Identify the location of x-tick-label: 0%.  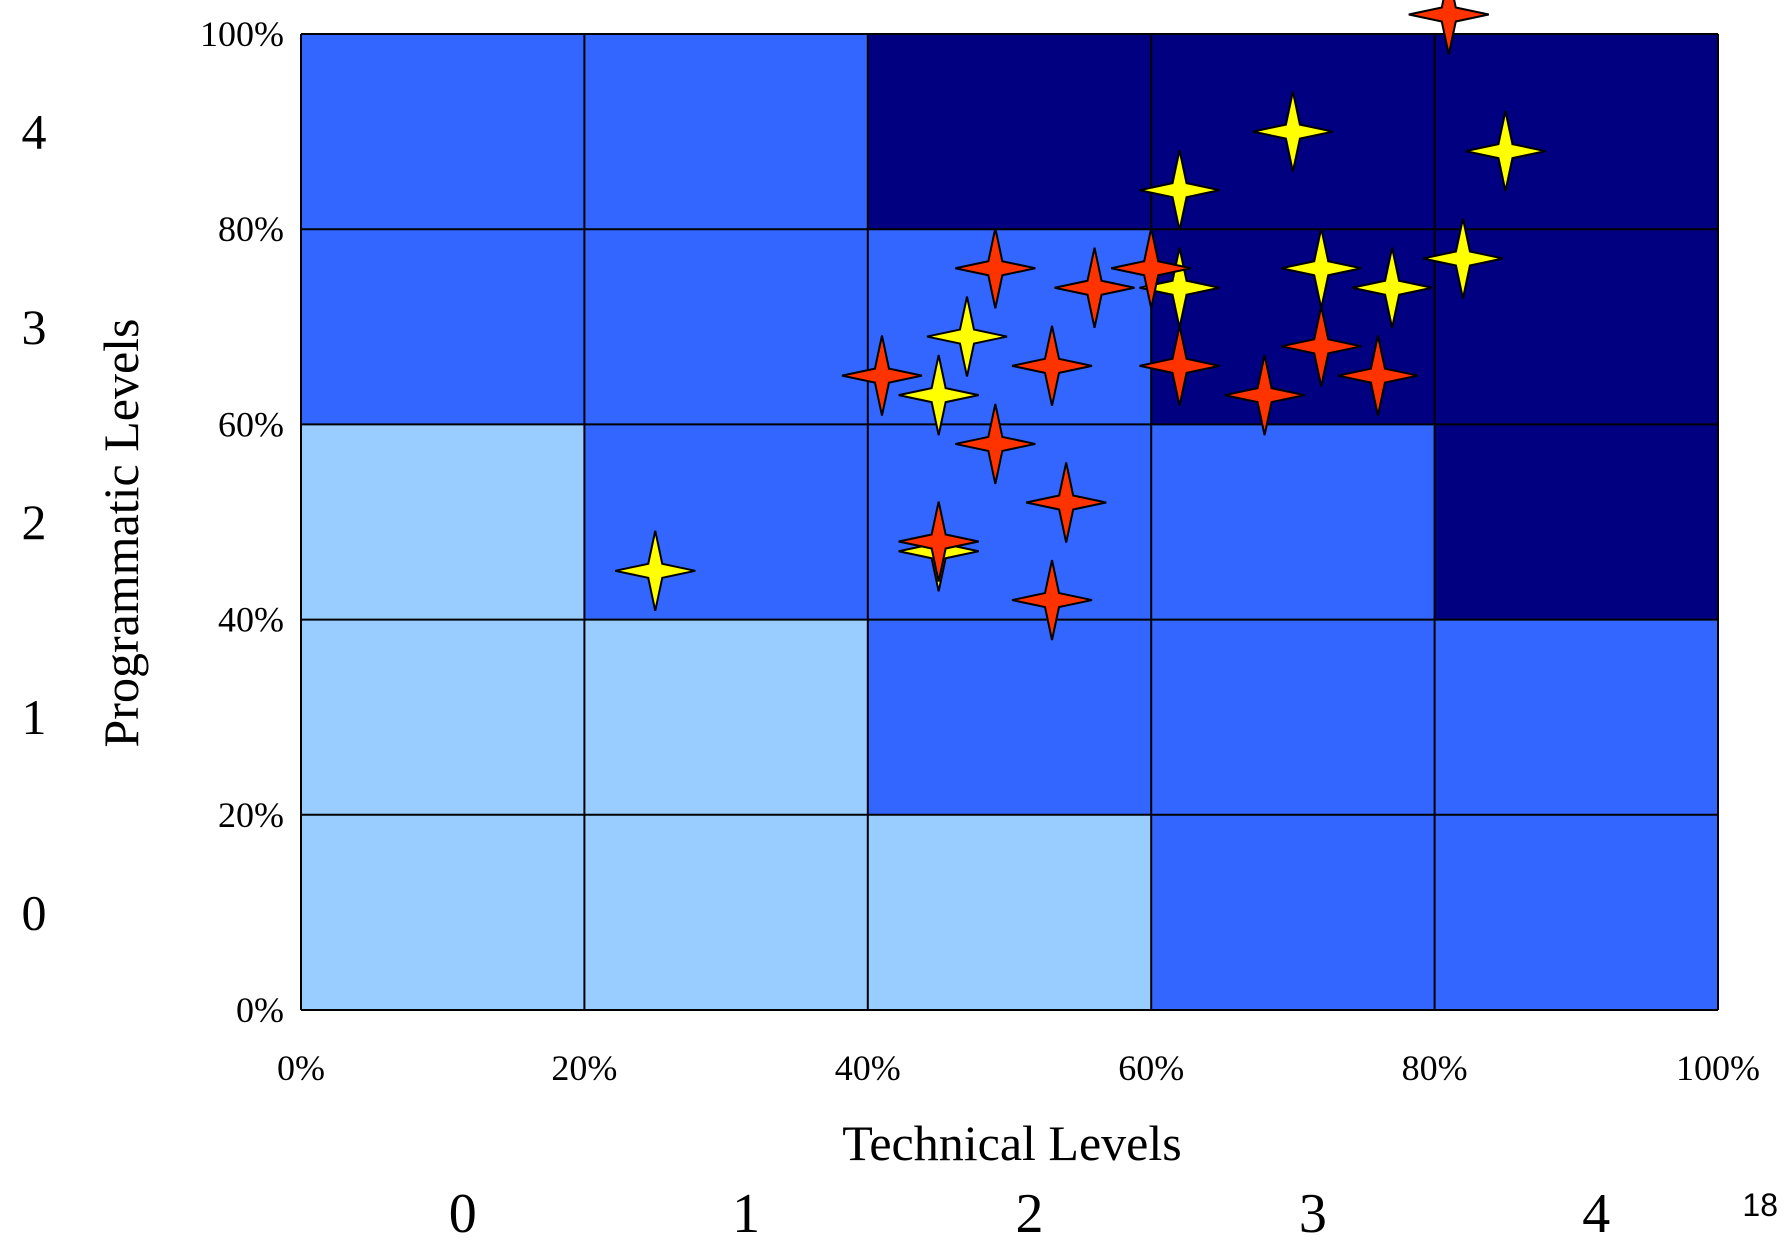
(301, 1068).